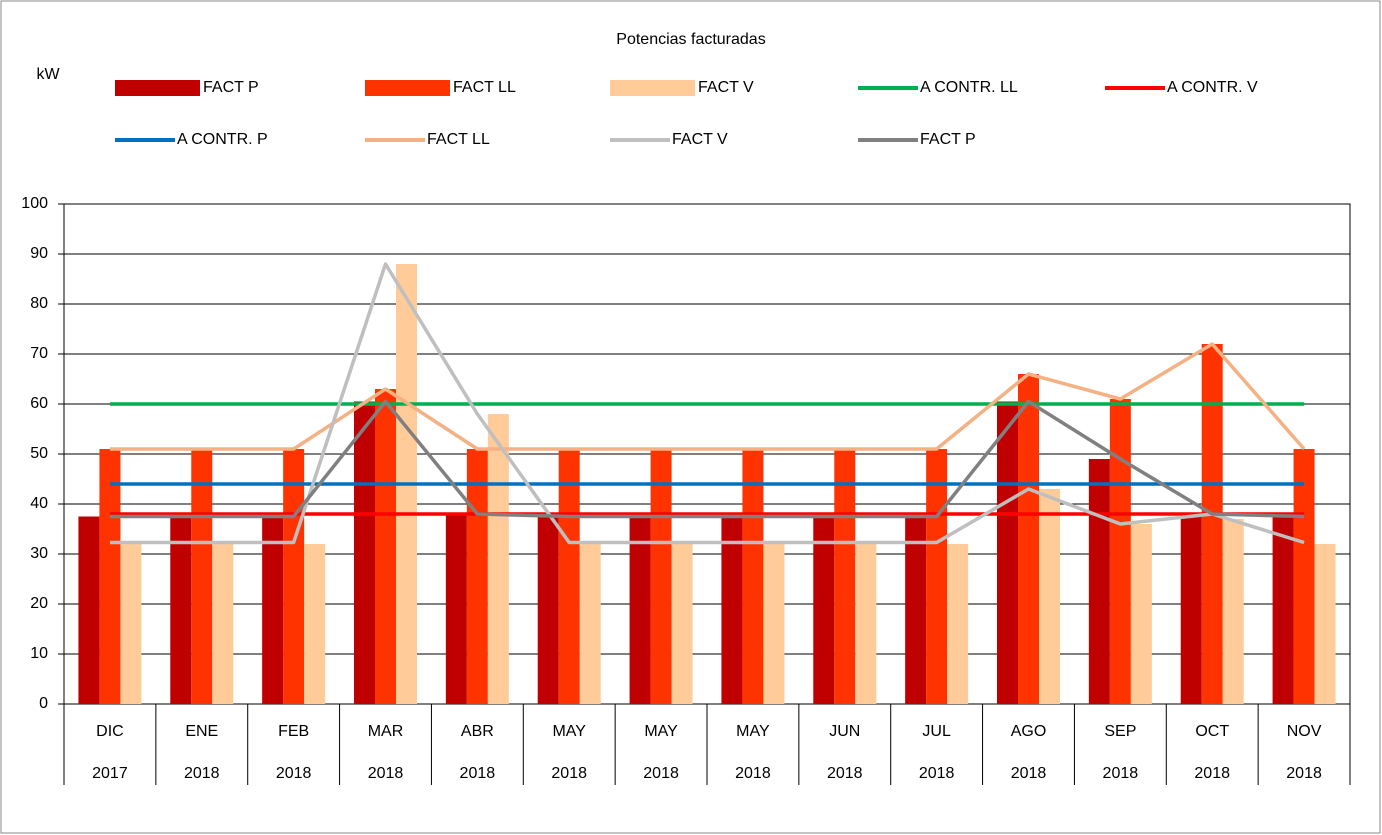 This screenshot has width=1382, height=835. What do you see at coordinates (222, 139) in the screenshot?
I see `legend-label: A CONTR. P` at bounding box center [222, 139].